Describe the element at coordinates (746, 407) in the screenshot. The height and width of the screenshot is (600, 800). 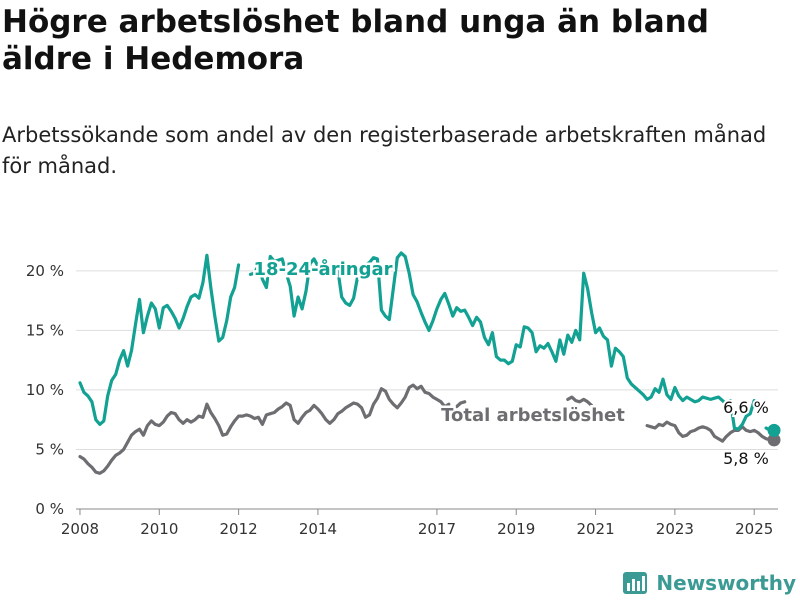
I see `end-label-youth: 6,6 %` at that location.